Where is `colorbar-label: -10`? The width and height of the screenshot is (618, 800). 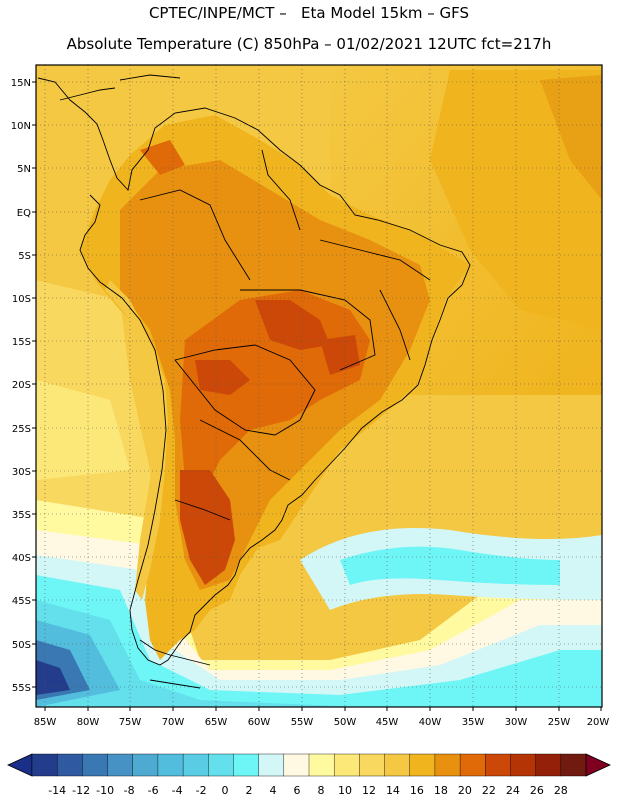
colorbar-label: -10 is located at coordinates (105, 790).